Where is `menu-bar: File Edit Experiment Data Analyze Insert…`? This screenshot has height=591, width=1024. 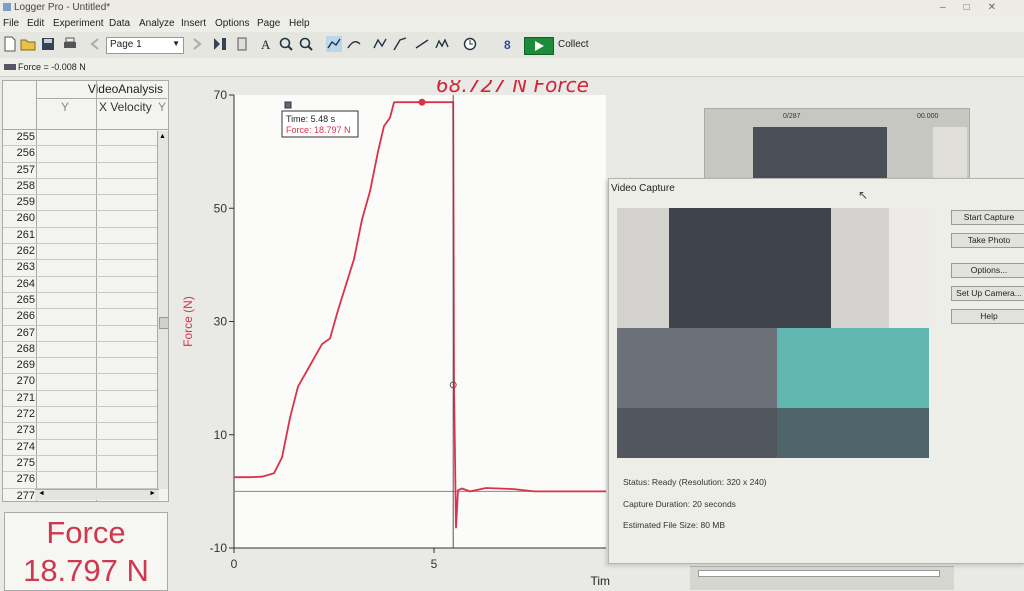
menu-bar: File Edit Experiment Data Analyze Insert… is located at coordinates (512, 24).